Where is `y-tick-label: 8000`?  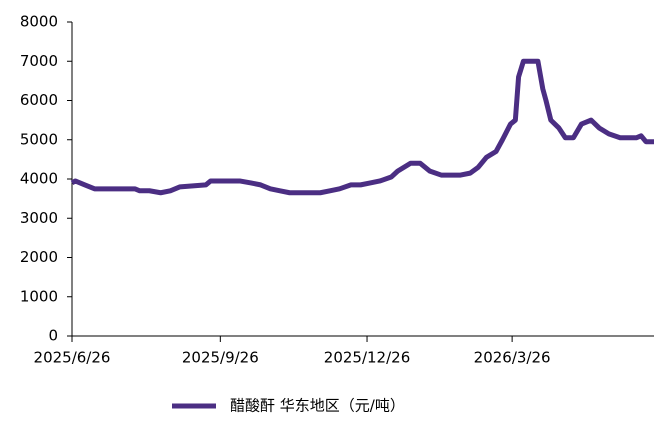
y-tick-label: 8000 is located at coordinates (39, 22).